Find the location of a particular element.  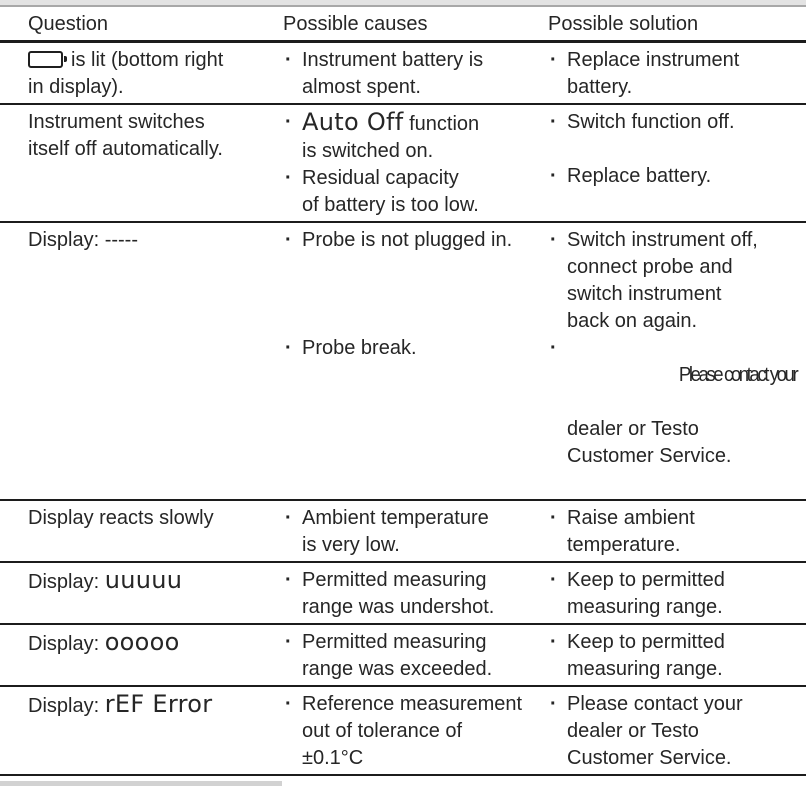

cause-item: · Probe break. is located at coordinates (411, 348).